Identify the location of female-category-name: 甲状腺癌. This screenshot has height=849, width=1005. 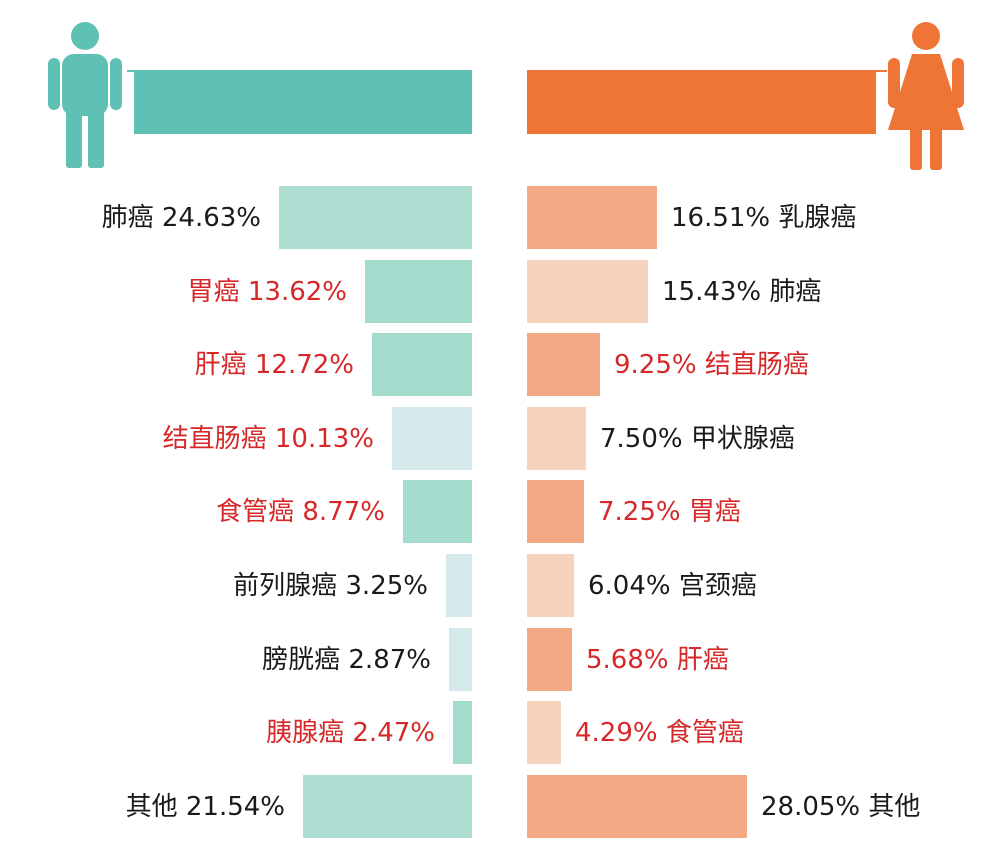
(742, 439).